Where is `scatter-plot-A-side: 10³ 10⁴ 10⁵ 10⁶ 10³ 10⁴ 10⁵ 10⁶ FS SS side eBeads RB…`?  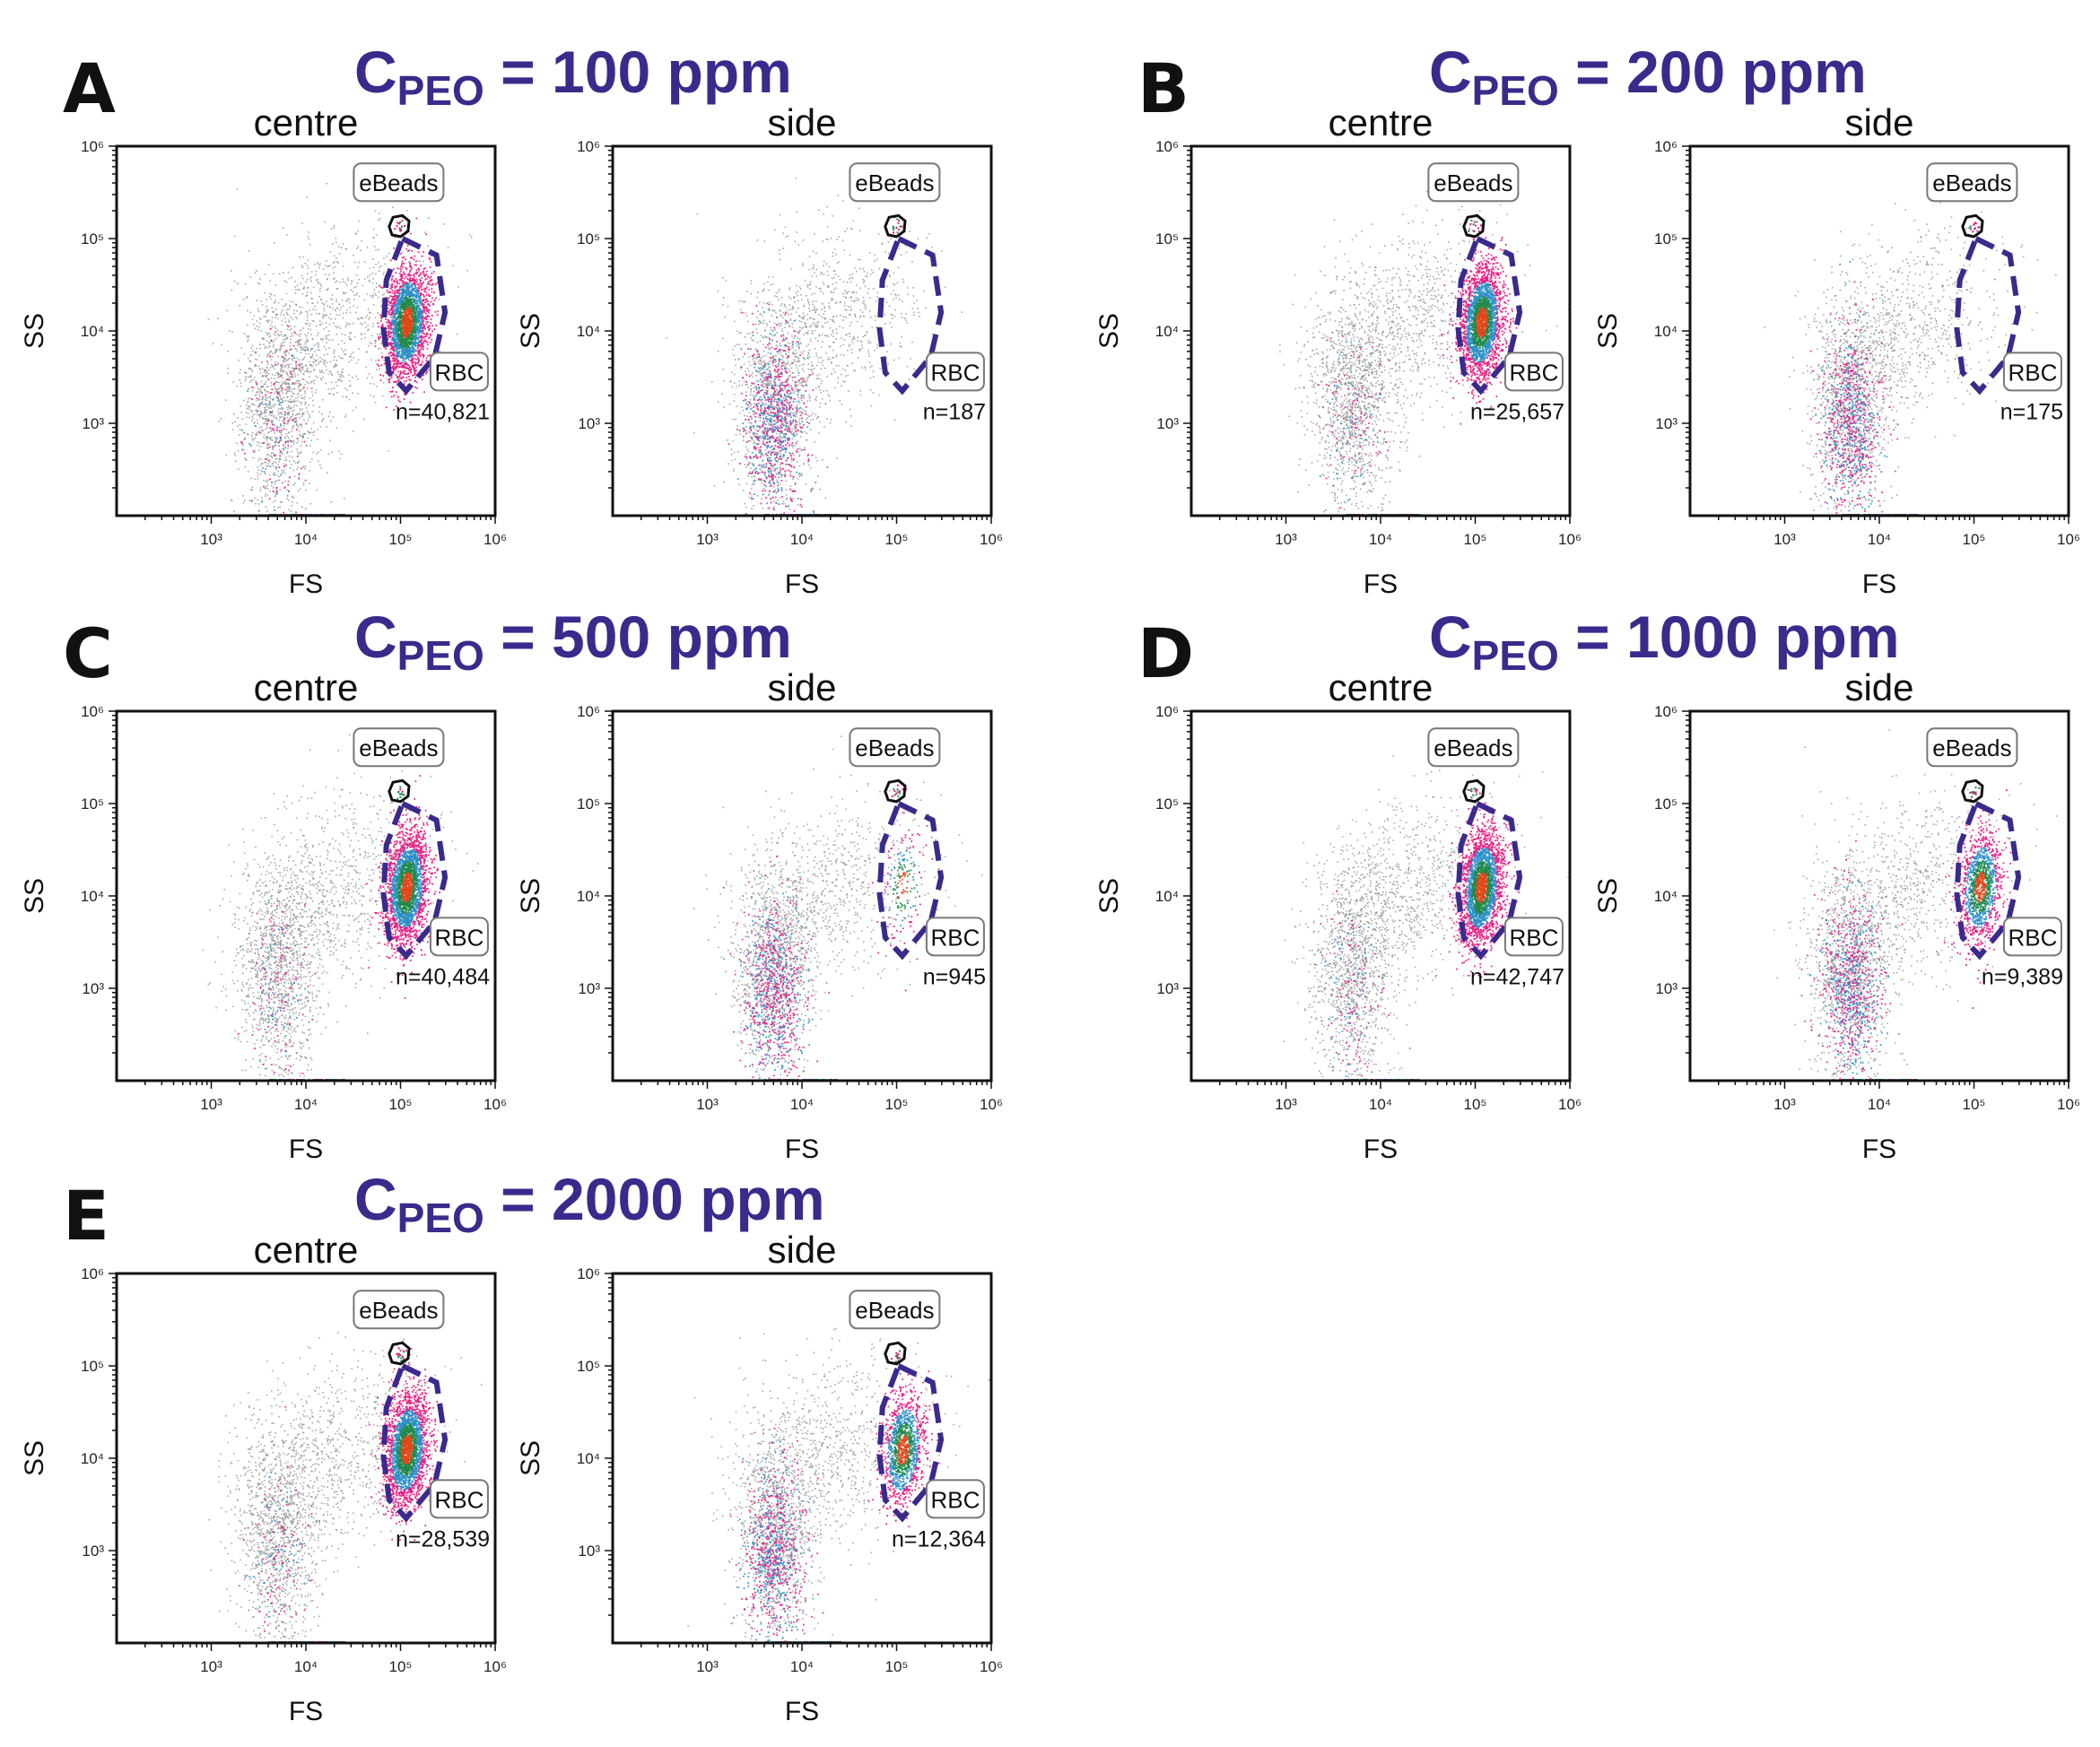
scatter-plot-A-side: 10³ 10⁴ 10⁵ 10⁶ 10³ 10⁴ 10⁵ 10⁶ FS SS side eBeads RB… is located at coordinates (760, 350).